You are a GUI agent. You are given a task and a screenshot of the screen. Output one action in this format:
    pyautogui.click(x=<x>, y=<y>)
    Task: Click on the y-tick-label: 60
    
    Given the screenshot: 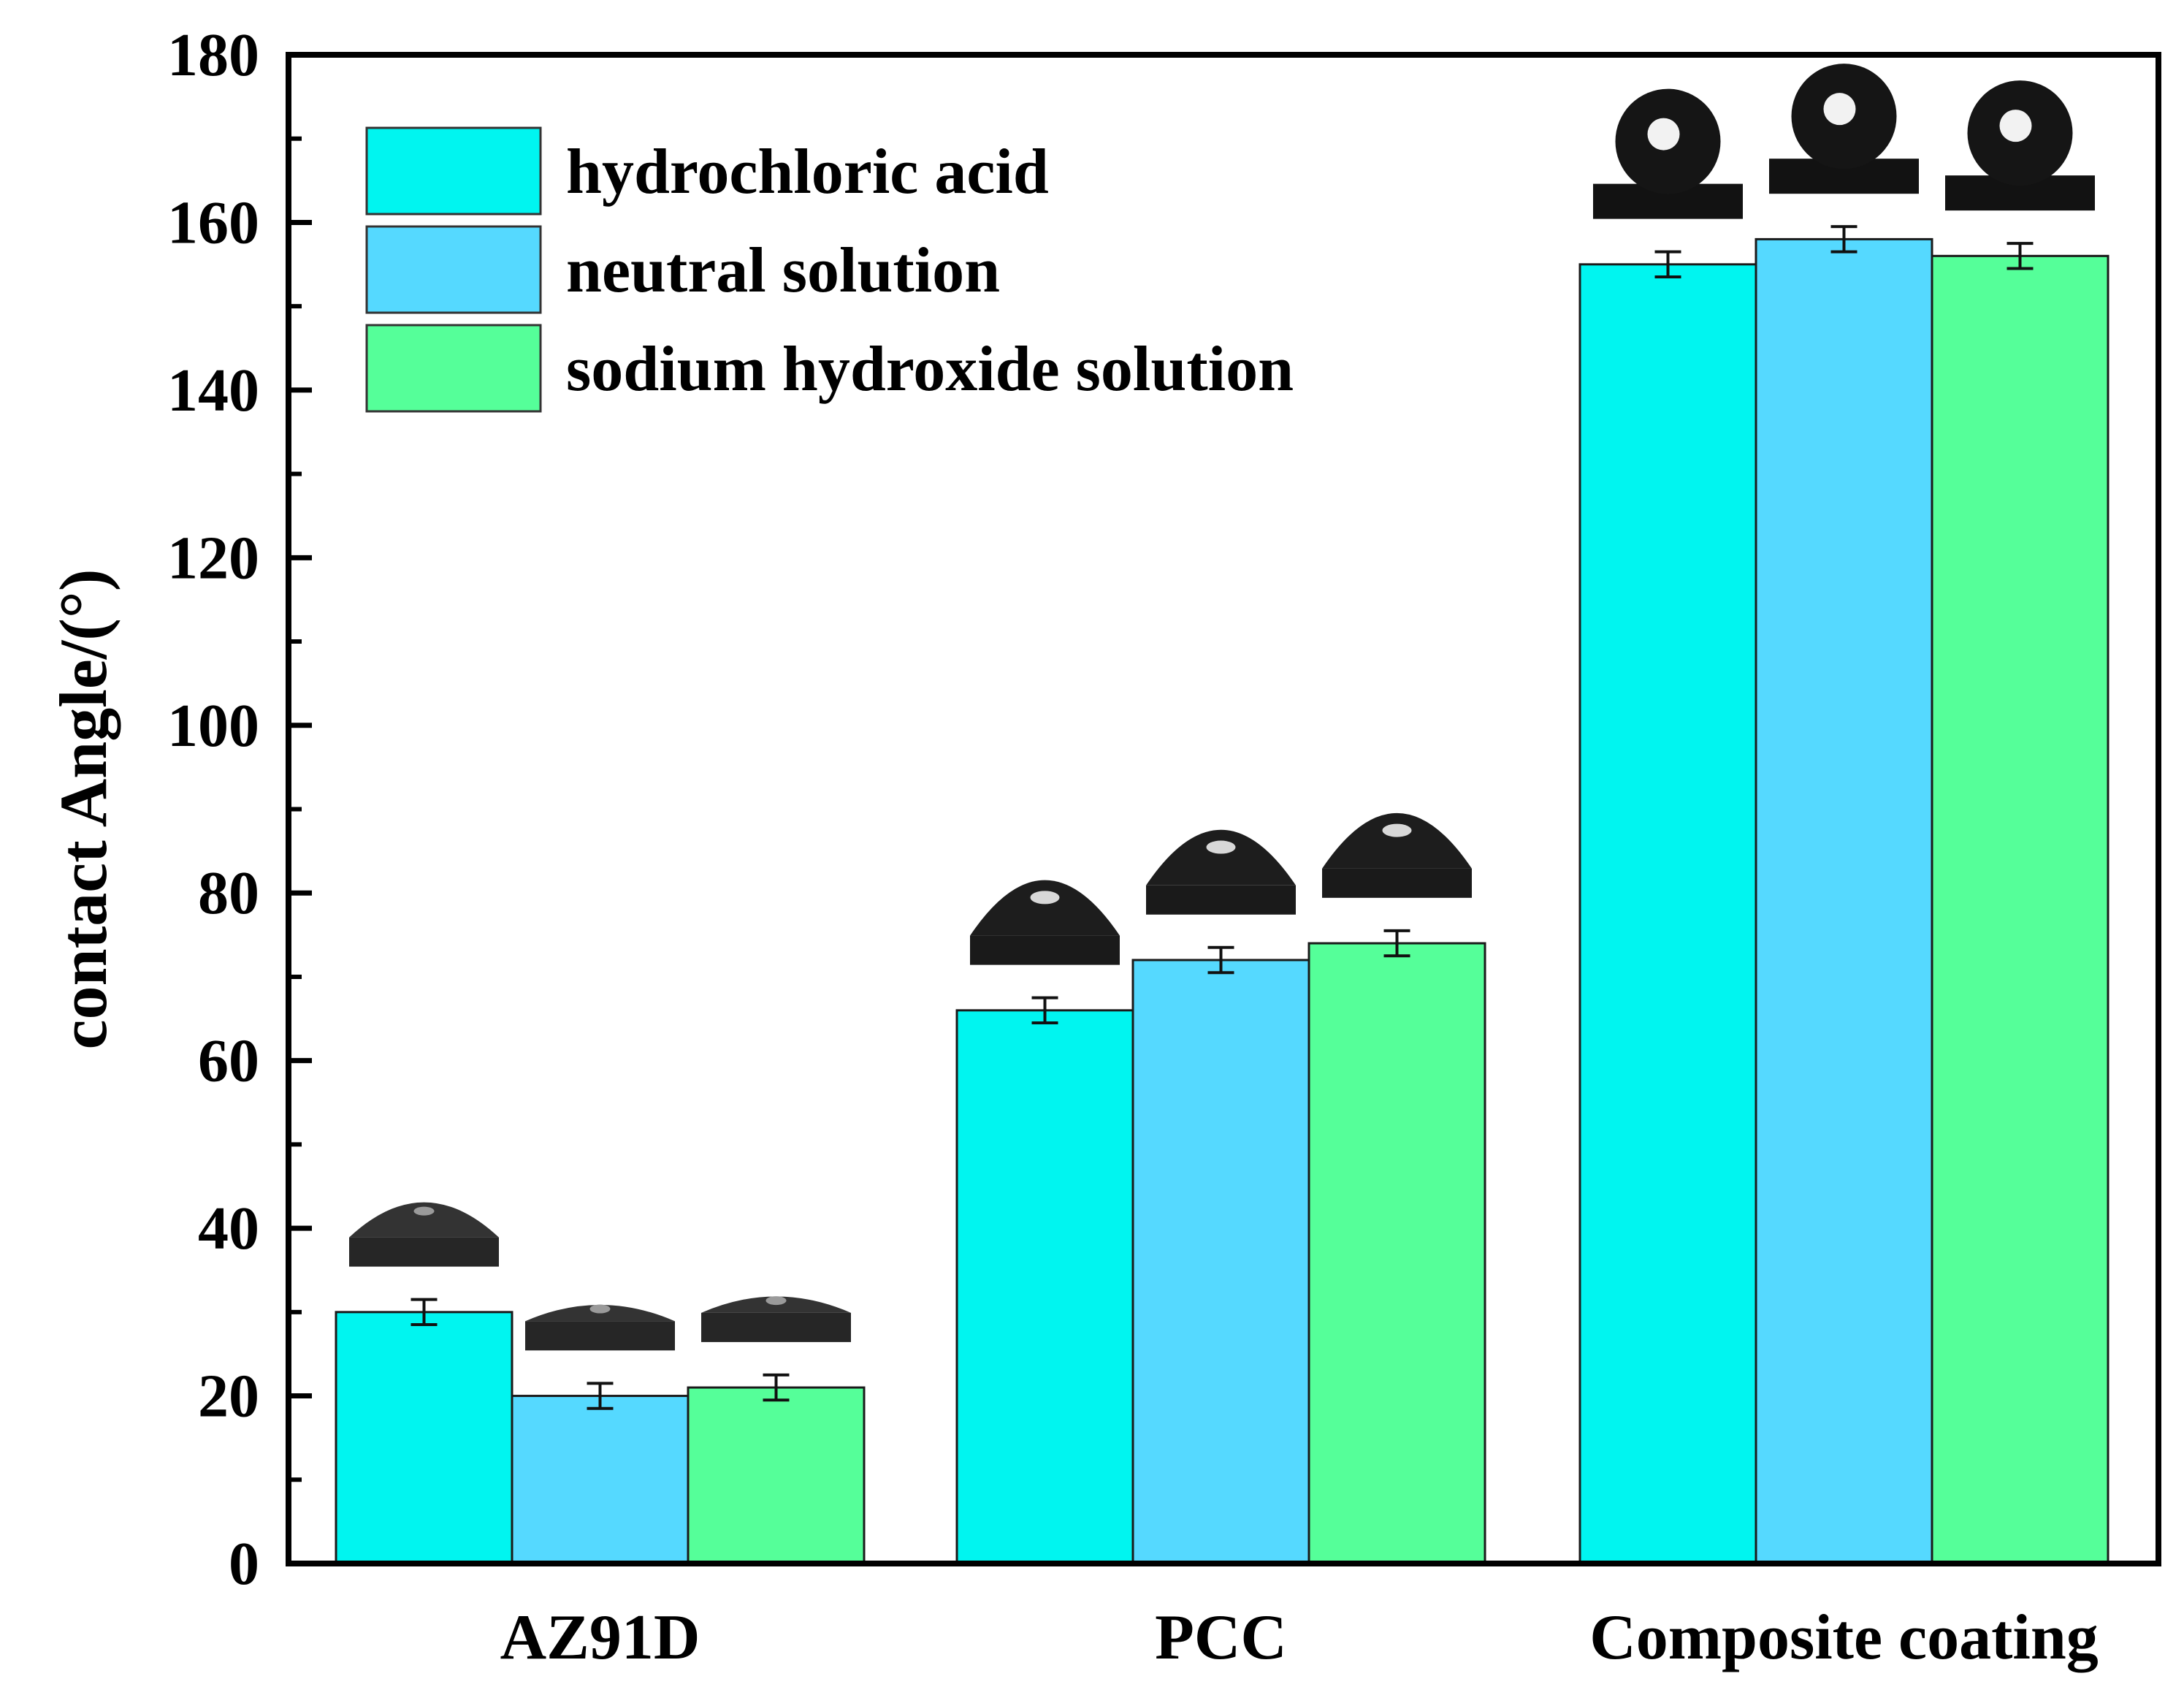 What is the action you would take?
    pyautogui.click(x=228, y=1061)
    